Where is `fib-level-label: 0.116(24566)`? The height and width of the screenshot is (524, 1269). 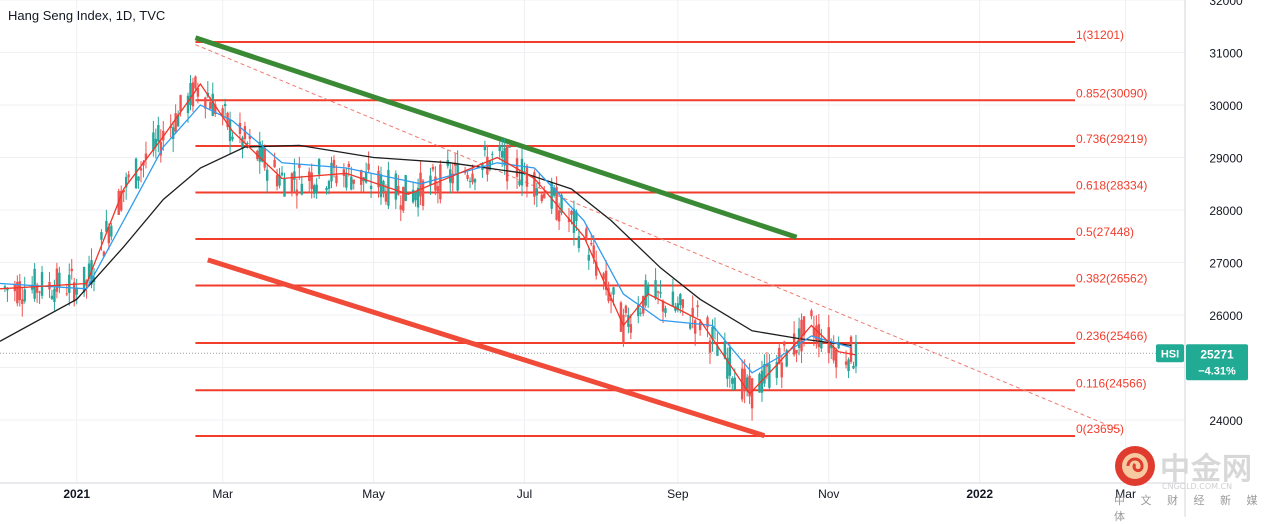 fib-level-label: 0.116(24566) is located at coordinates (1111, 383).